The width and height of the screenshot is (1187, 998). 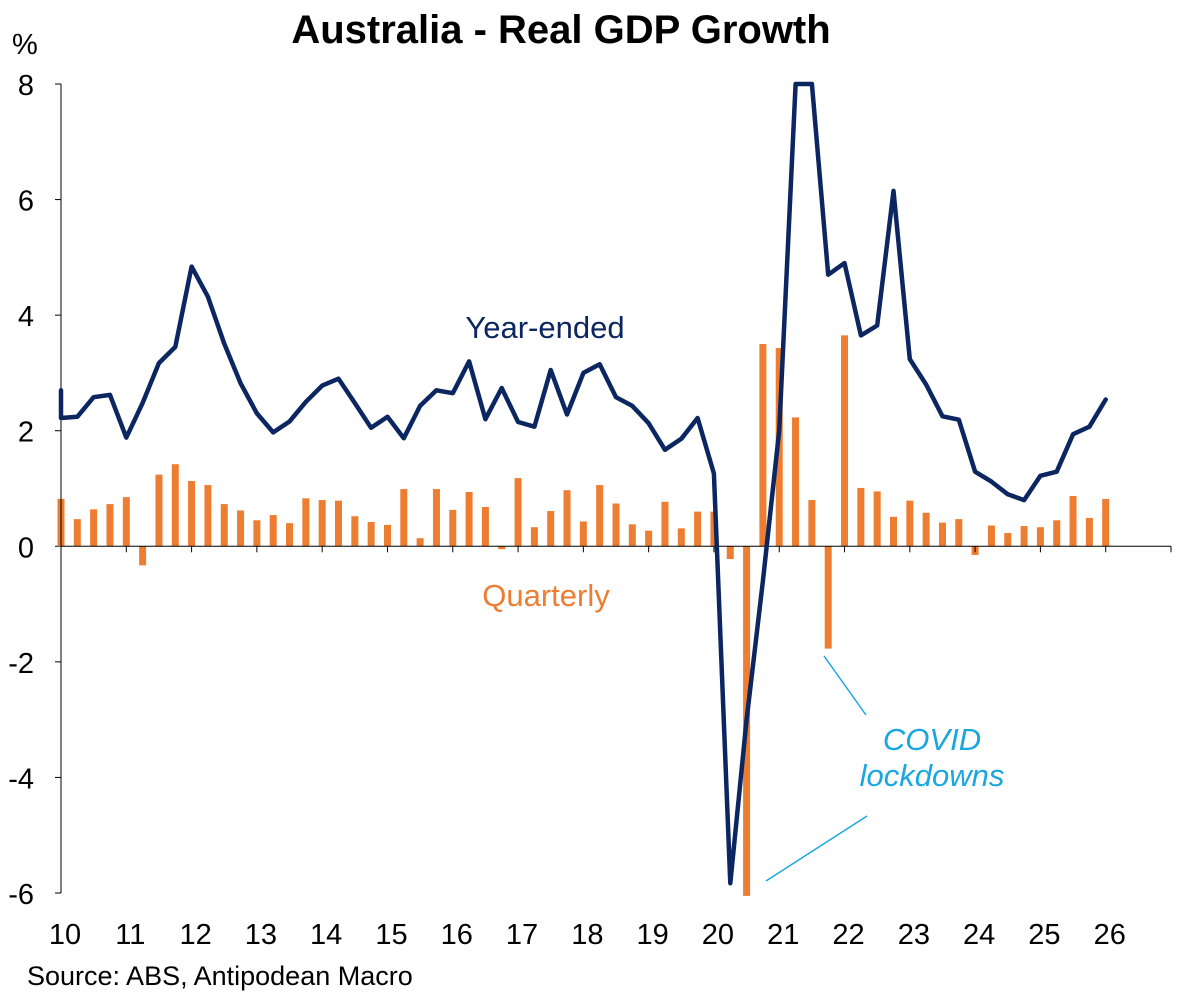 What do you see at coordinates (932, 775) in the screenshot?
I see `annotation-text-lockdowns: lockdowns` at bounding box center [932, 775].